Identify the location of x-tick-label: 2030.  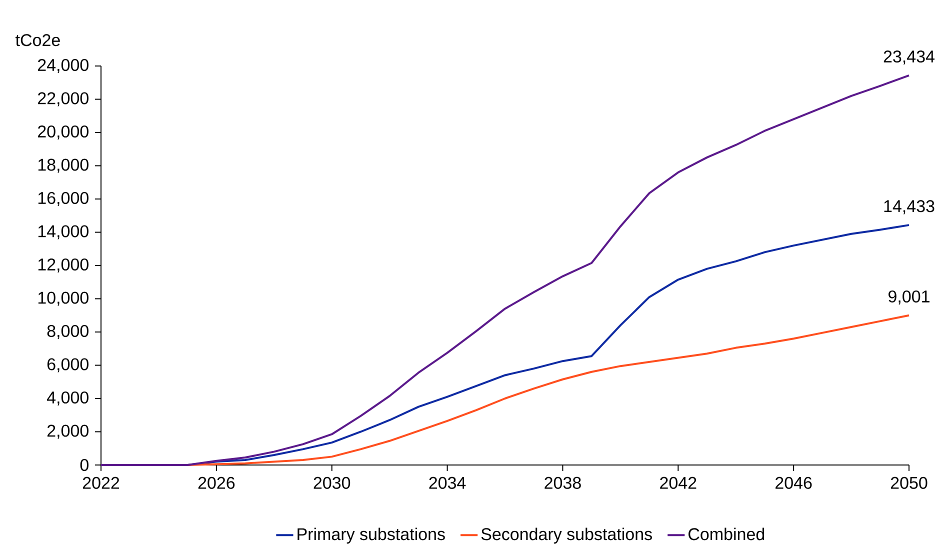
(332, 482).